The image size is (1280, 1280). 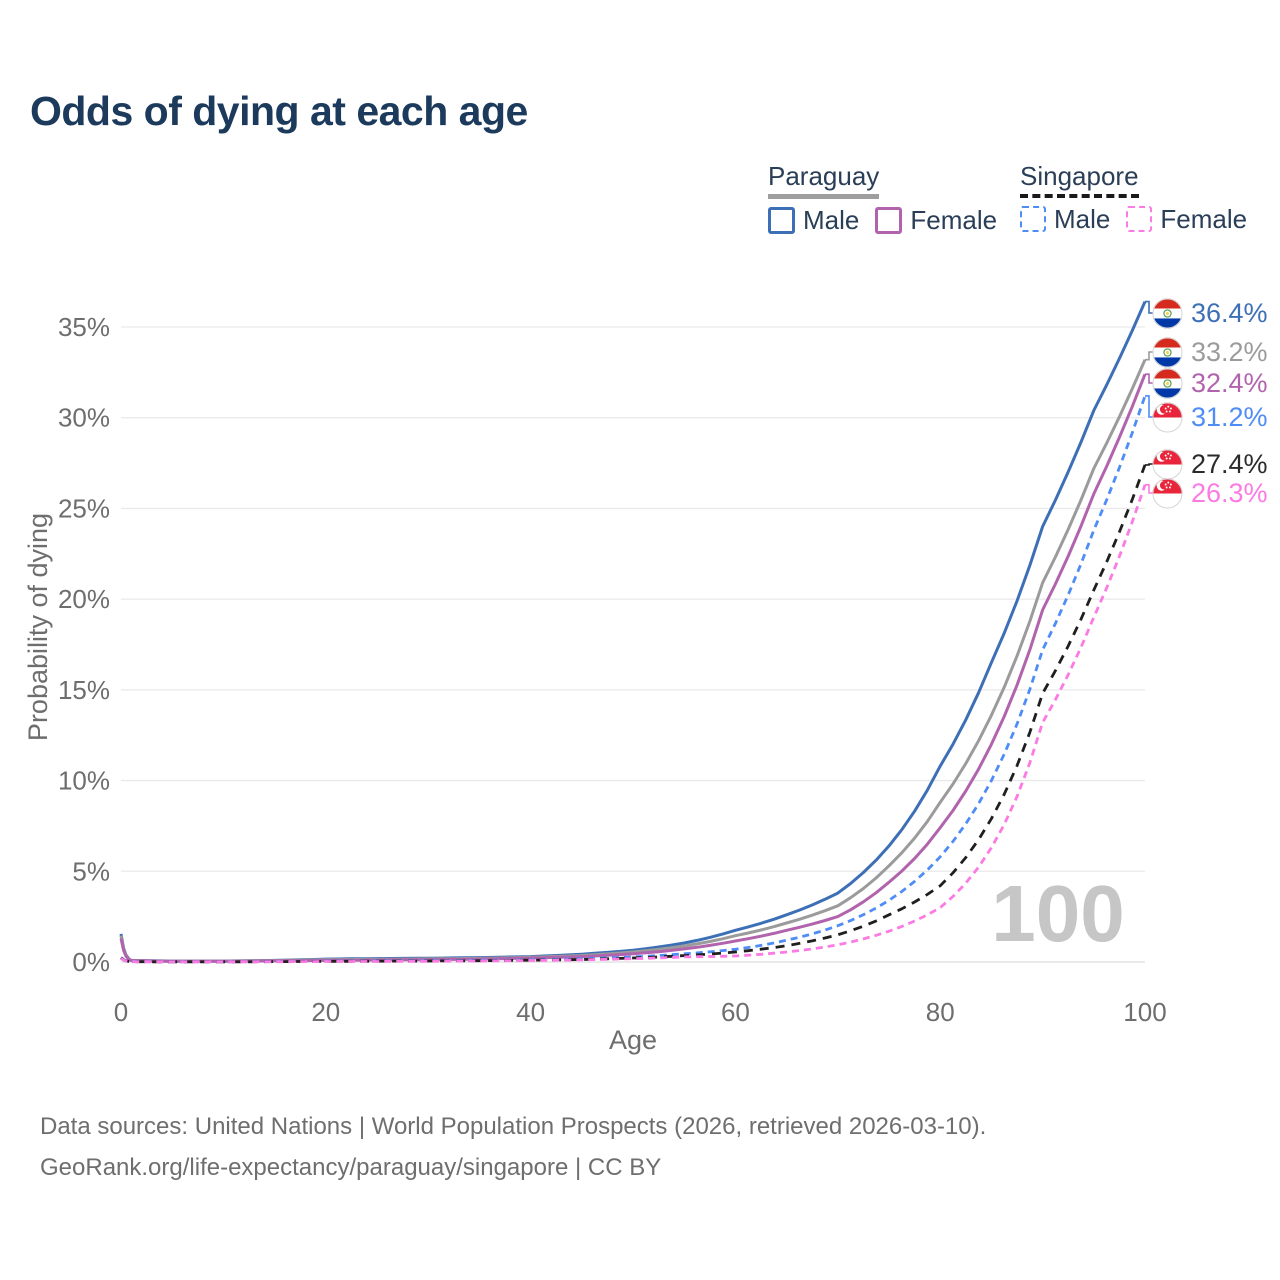 What do you see at coordinates (954, 219) in the screenshot?
I see `legend-label-paraguay-female: Female` at bounding box center [954, 219].